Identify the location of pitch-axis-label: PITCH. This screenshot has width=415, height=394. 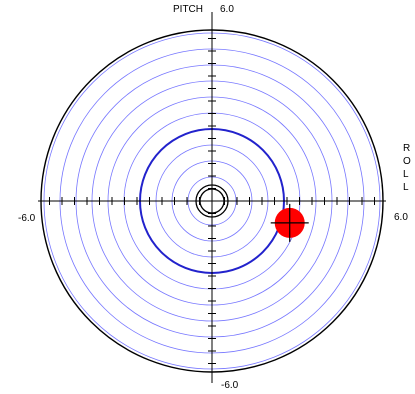
(188, 9).